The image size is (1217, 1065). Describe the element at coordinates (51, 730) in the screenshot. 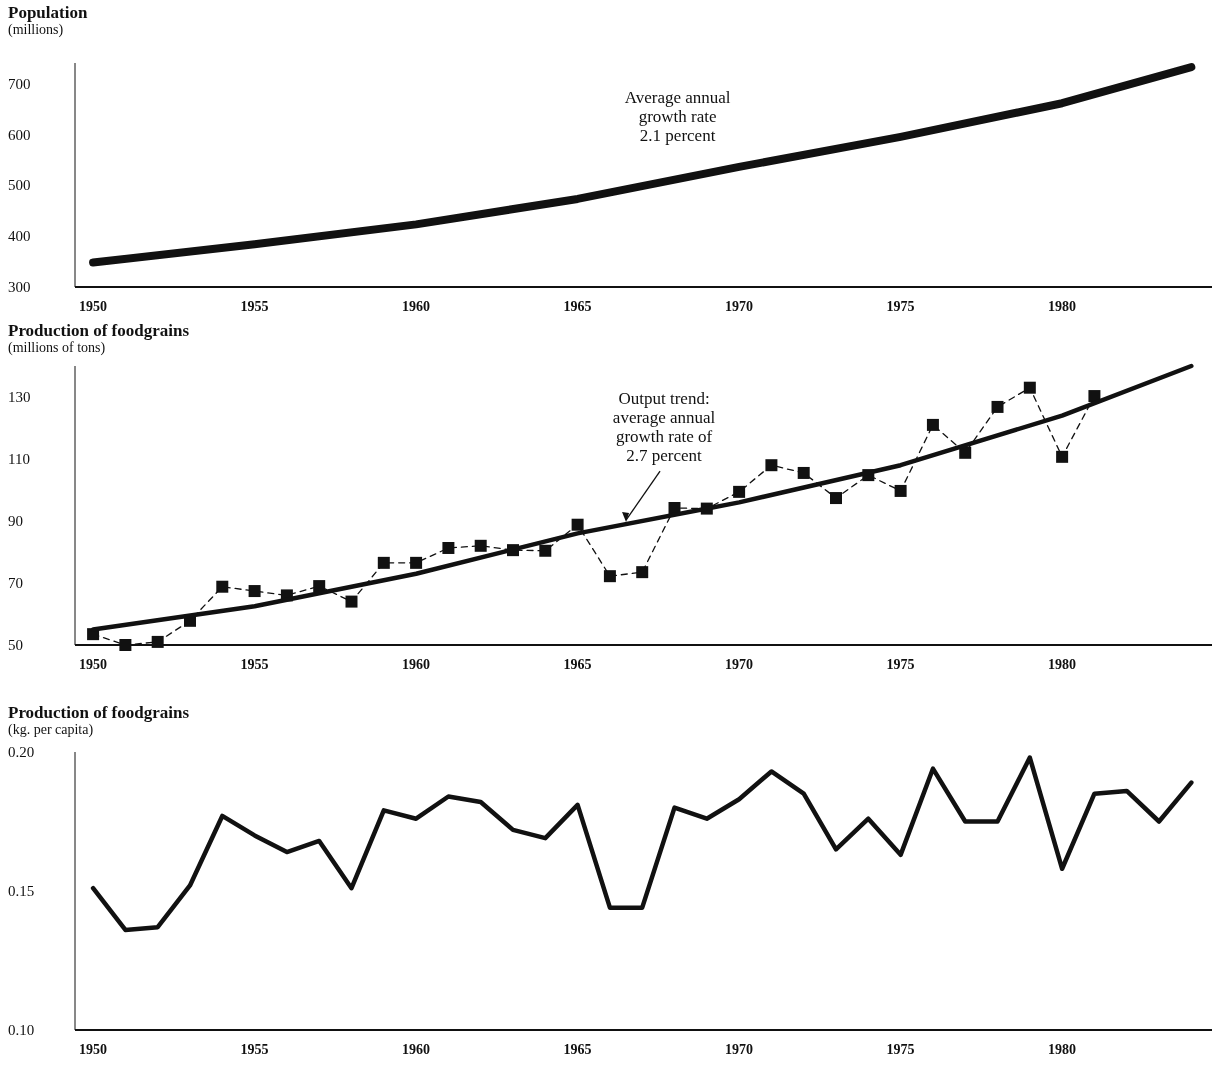

I see `y-axis-title: (kg. per capita)` at that location.